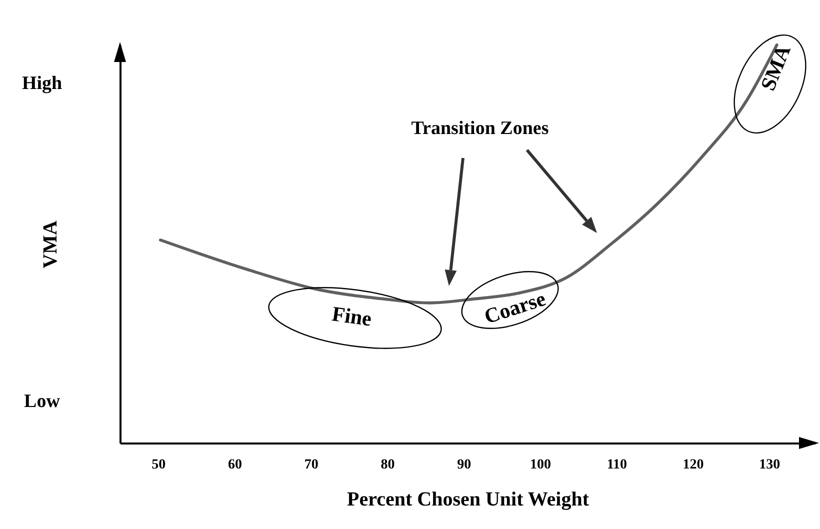  Describe the element at coordinates (693, 465) in the screenshot. I see `x-tick-label: 120` at that location.